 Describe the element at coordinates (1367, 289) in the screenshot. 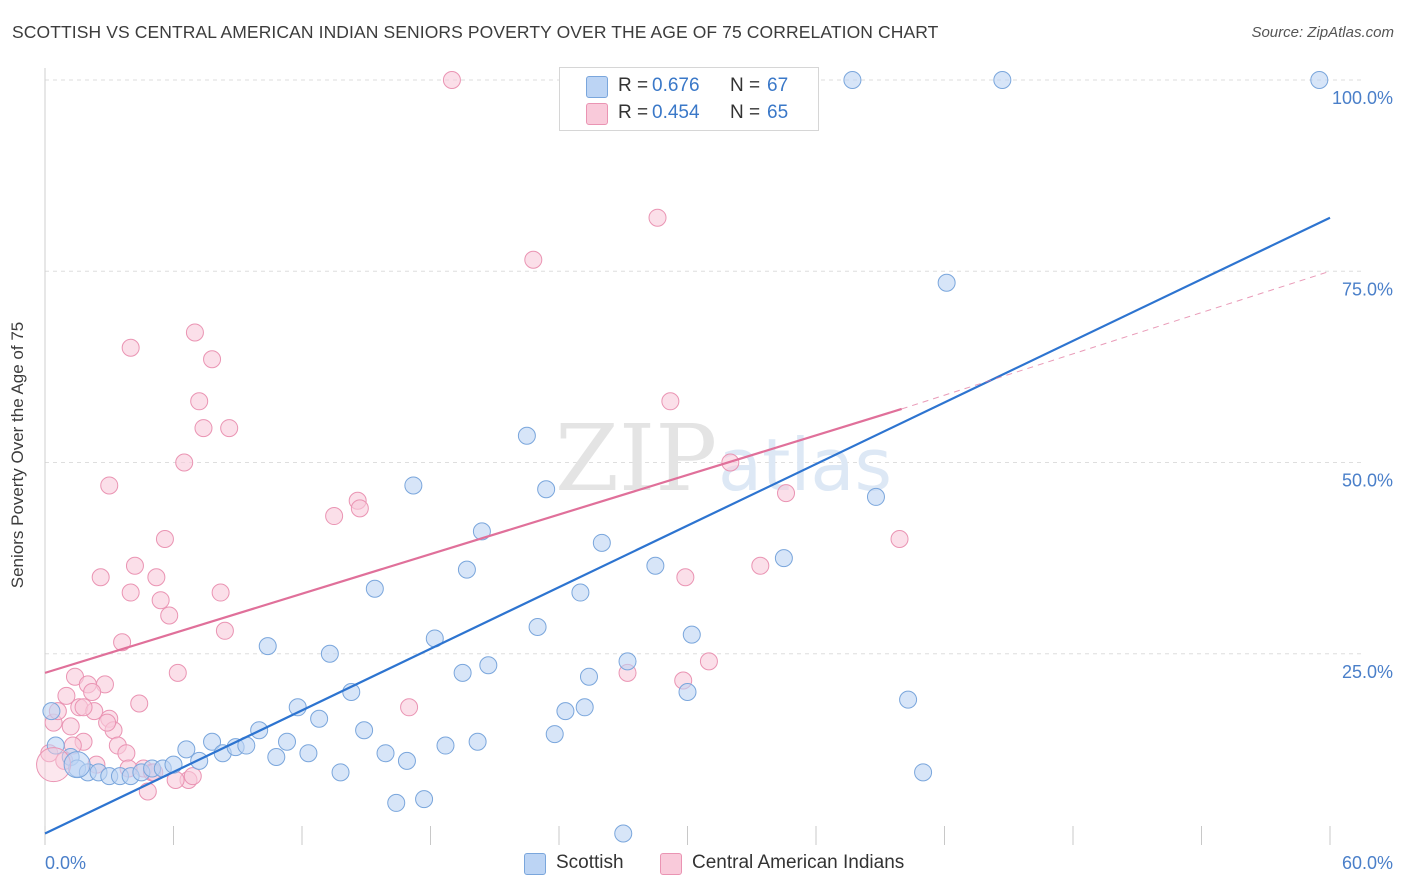

I see `y-tick-label: 75.0%` at that location.